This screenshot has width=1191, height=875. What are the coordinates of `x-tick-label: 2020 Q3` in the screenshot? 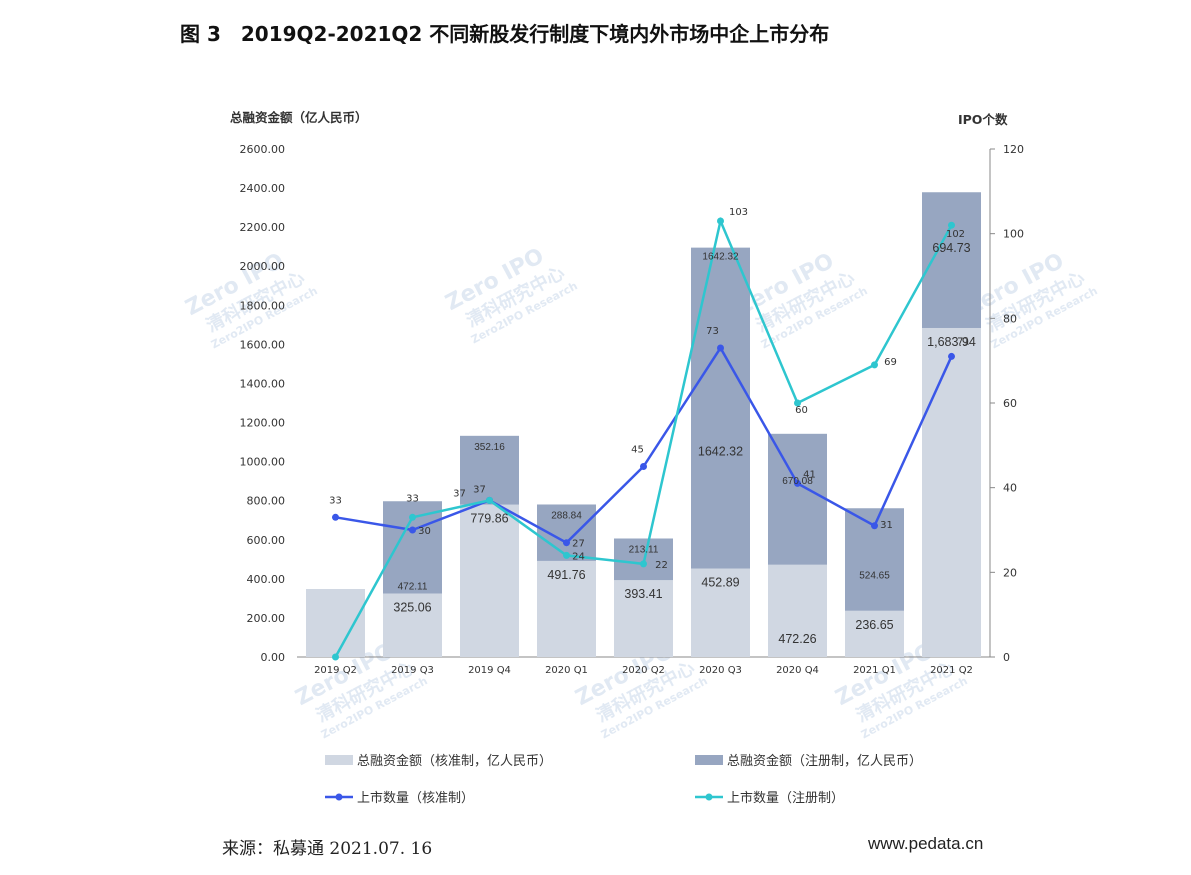 It's located at (720, 670).